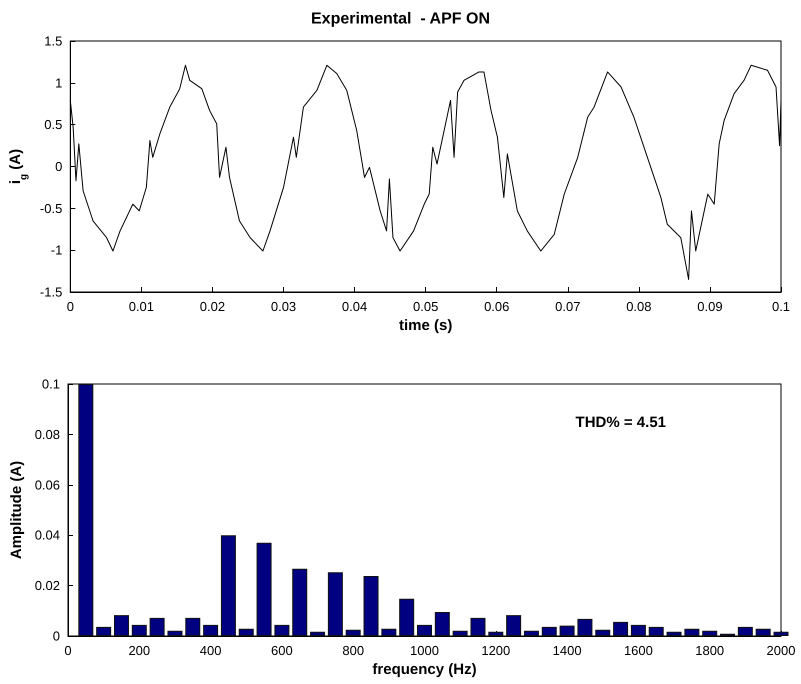  I want to click on y-tick-label: 0.06, so click(47, 484).